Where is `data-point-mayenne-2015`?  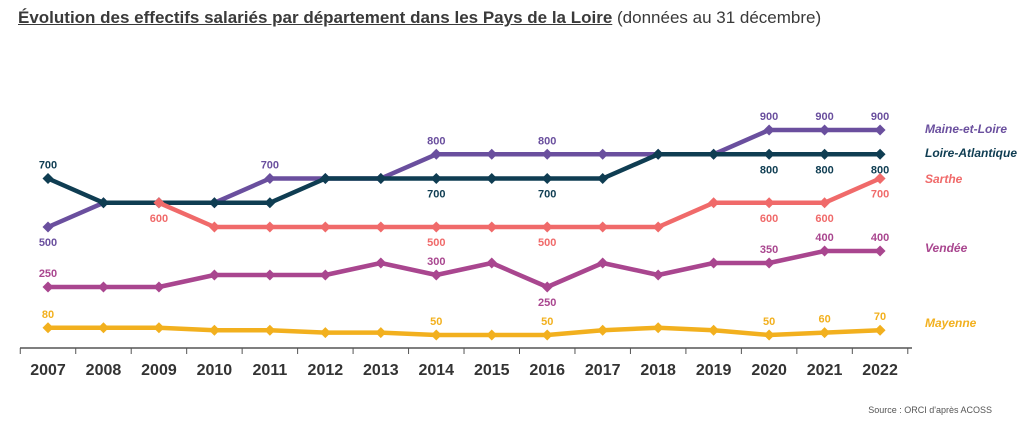
data-point-mayenne-2015 is located at coordinates (492, 335).